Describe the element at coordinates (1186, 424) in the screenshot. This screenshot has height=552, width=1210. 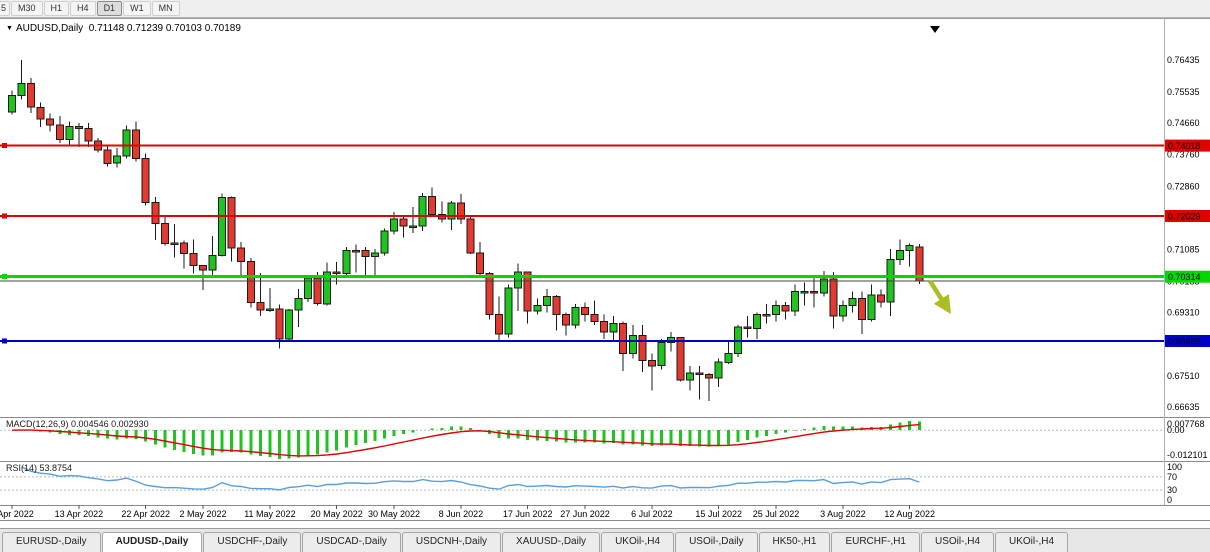
I see `svg-text: 0.007768` at that location.